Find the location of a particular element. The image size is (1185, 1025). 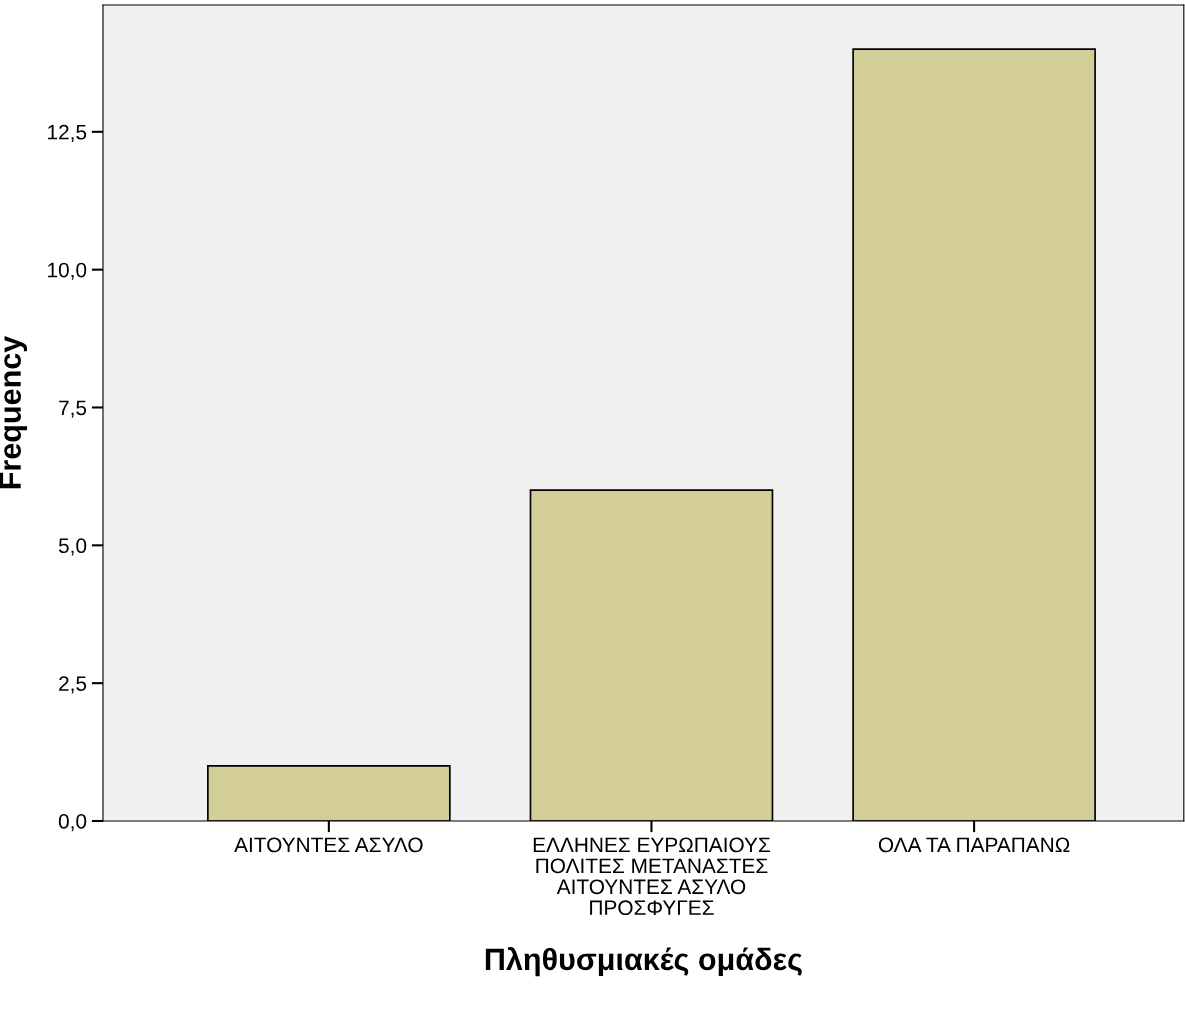

x-tick-label: ΕΛΛΗΝΕΣ ΕΥΡΩΠΑΙΟΥΣ ΠΟΛΙΤΕΣ ΜΕΤΑΝΑΣΤΕΣ ΑΙΤΟΥΝΤΕΣ ΑΣΥΛΟ ΠΡΟΣΦΥΓΕΣ is located at coordinates (651, 876).